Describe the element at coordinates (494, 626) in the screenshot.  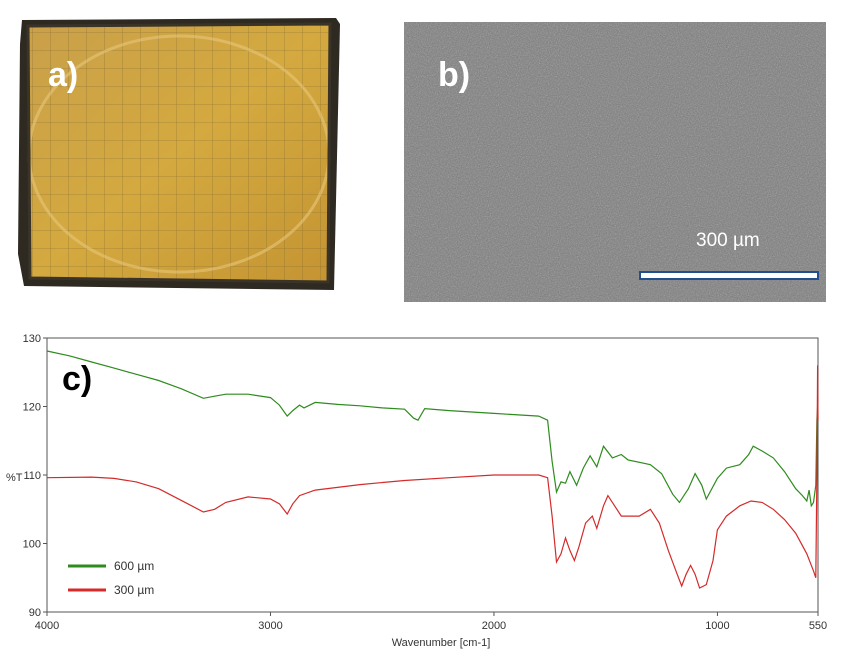
I see `x-tick-label: 2000` at that location.